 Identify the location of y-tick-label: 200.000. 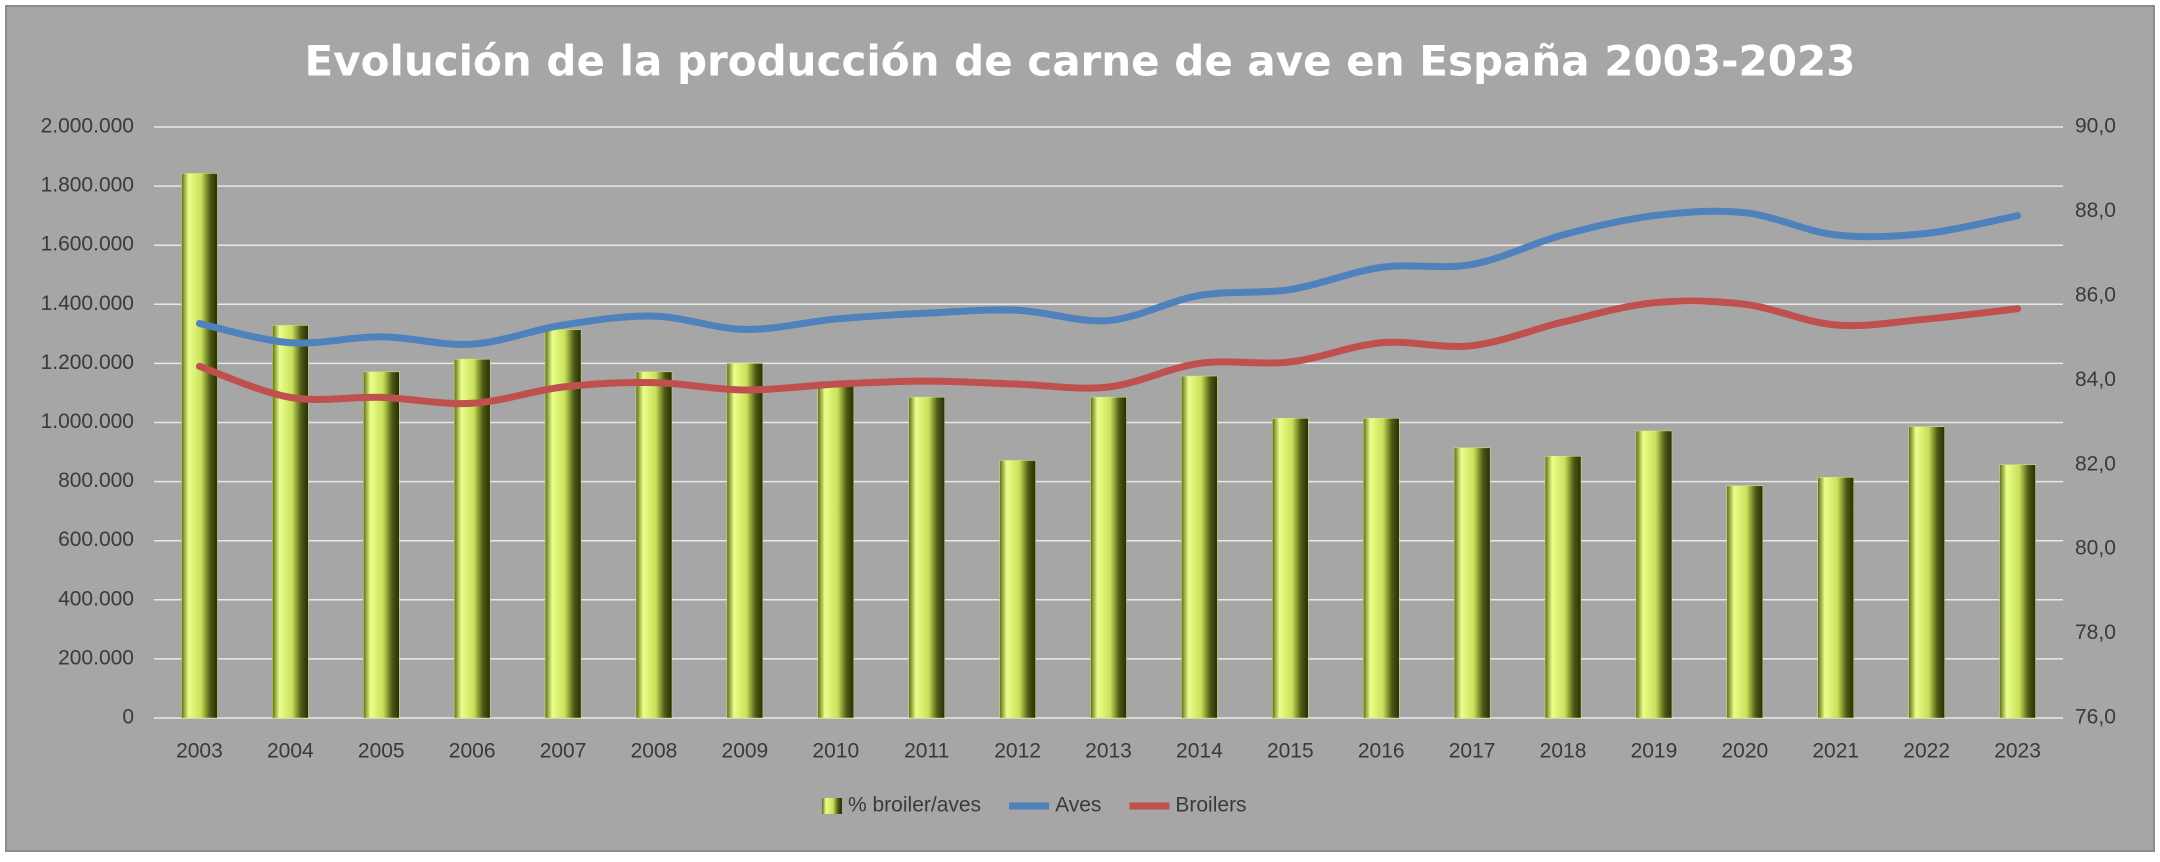
(96, 657).